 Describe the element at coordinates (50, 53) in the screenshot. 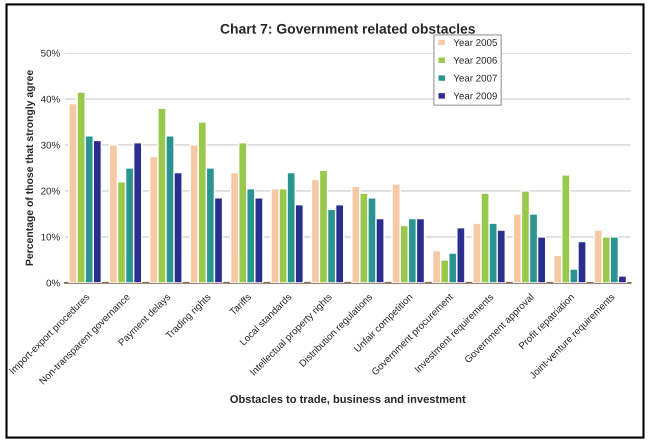

I see `y-tick-label: 50%` at that location.